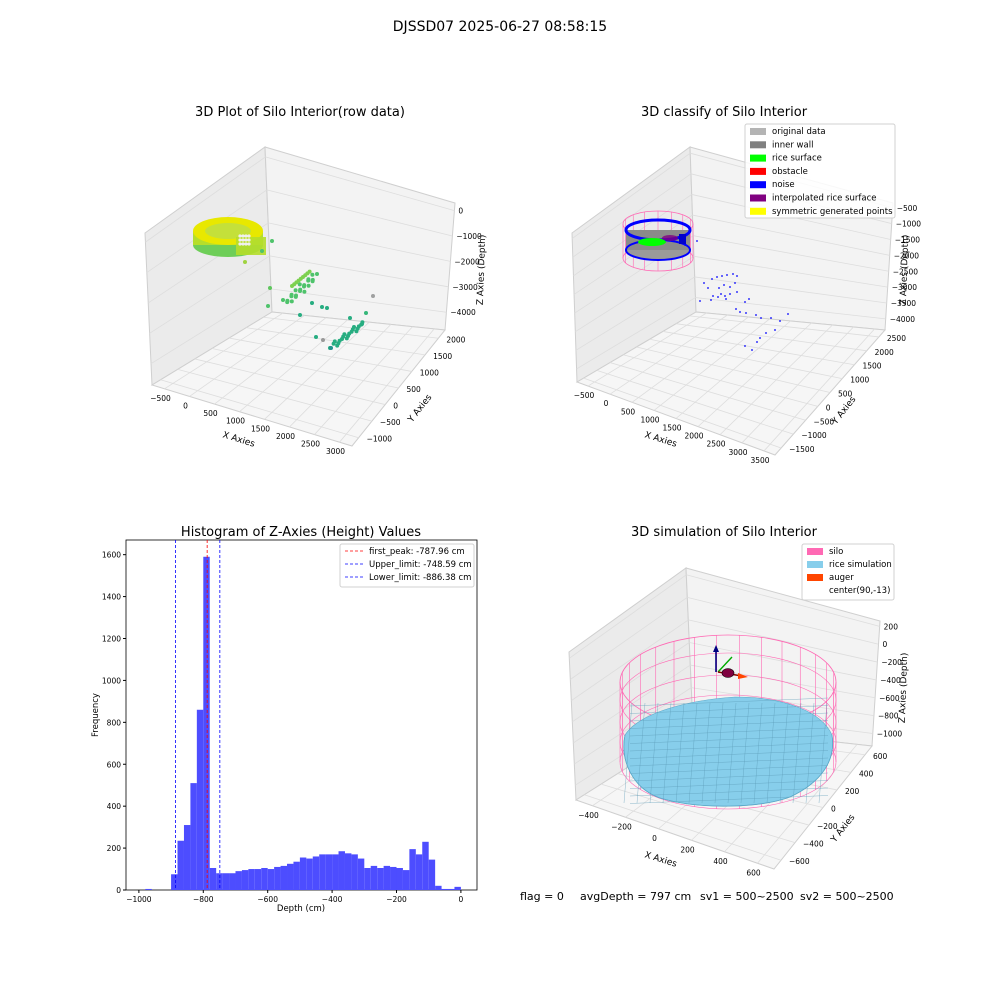 Image resolution: width=1000 pixels, height=1000 pixels. Describe the element at coordinates (482, 270) in the screenshot. I see `z-axis-label: Z Axies (Depth)` at that location.